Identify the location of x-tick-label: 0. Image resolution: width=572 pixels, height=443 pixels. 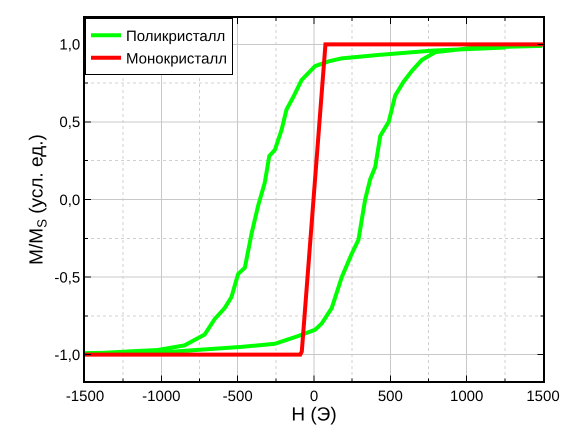
(314, 396).